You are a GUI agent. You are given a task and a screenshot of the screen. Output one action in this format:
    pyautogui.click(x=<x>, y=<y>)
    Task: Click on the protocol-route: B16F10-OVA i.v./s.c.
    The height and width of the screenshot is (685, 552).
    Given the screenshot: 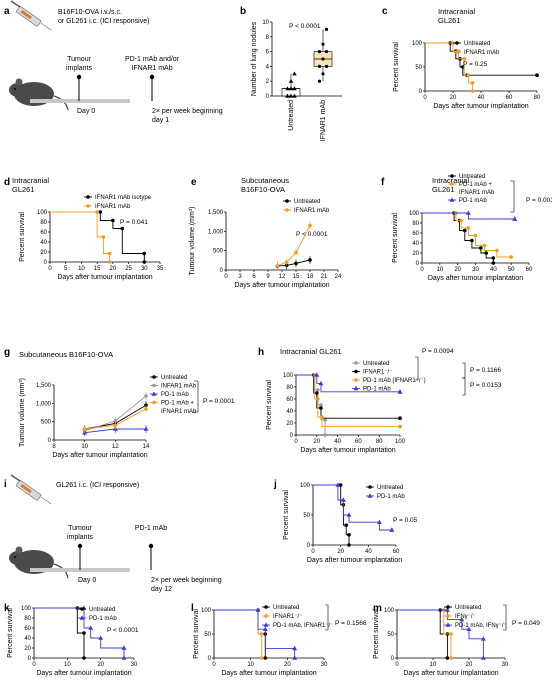 What is the action you would take?
    pyautogui.click(x=90, y=12)
    